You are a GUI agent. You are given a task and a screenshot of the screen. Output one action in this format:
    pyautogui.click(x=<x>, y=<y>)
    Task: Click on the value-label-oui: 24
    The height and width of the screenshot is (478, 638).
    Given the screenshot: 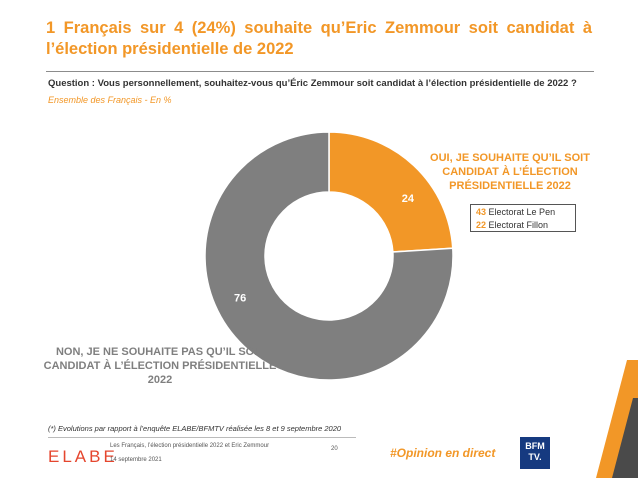 What is the action you would take?
    pyautogui.click(x=408, y=199)
    